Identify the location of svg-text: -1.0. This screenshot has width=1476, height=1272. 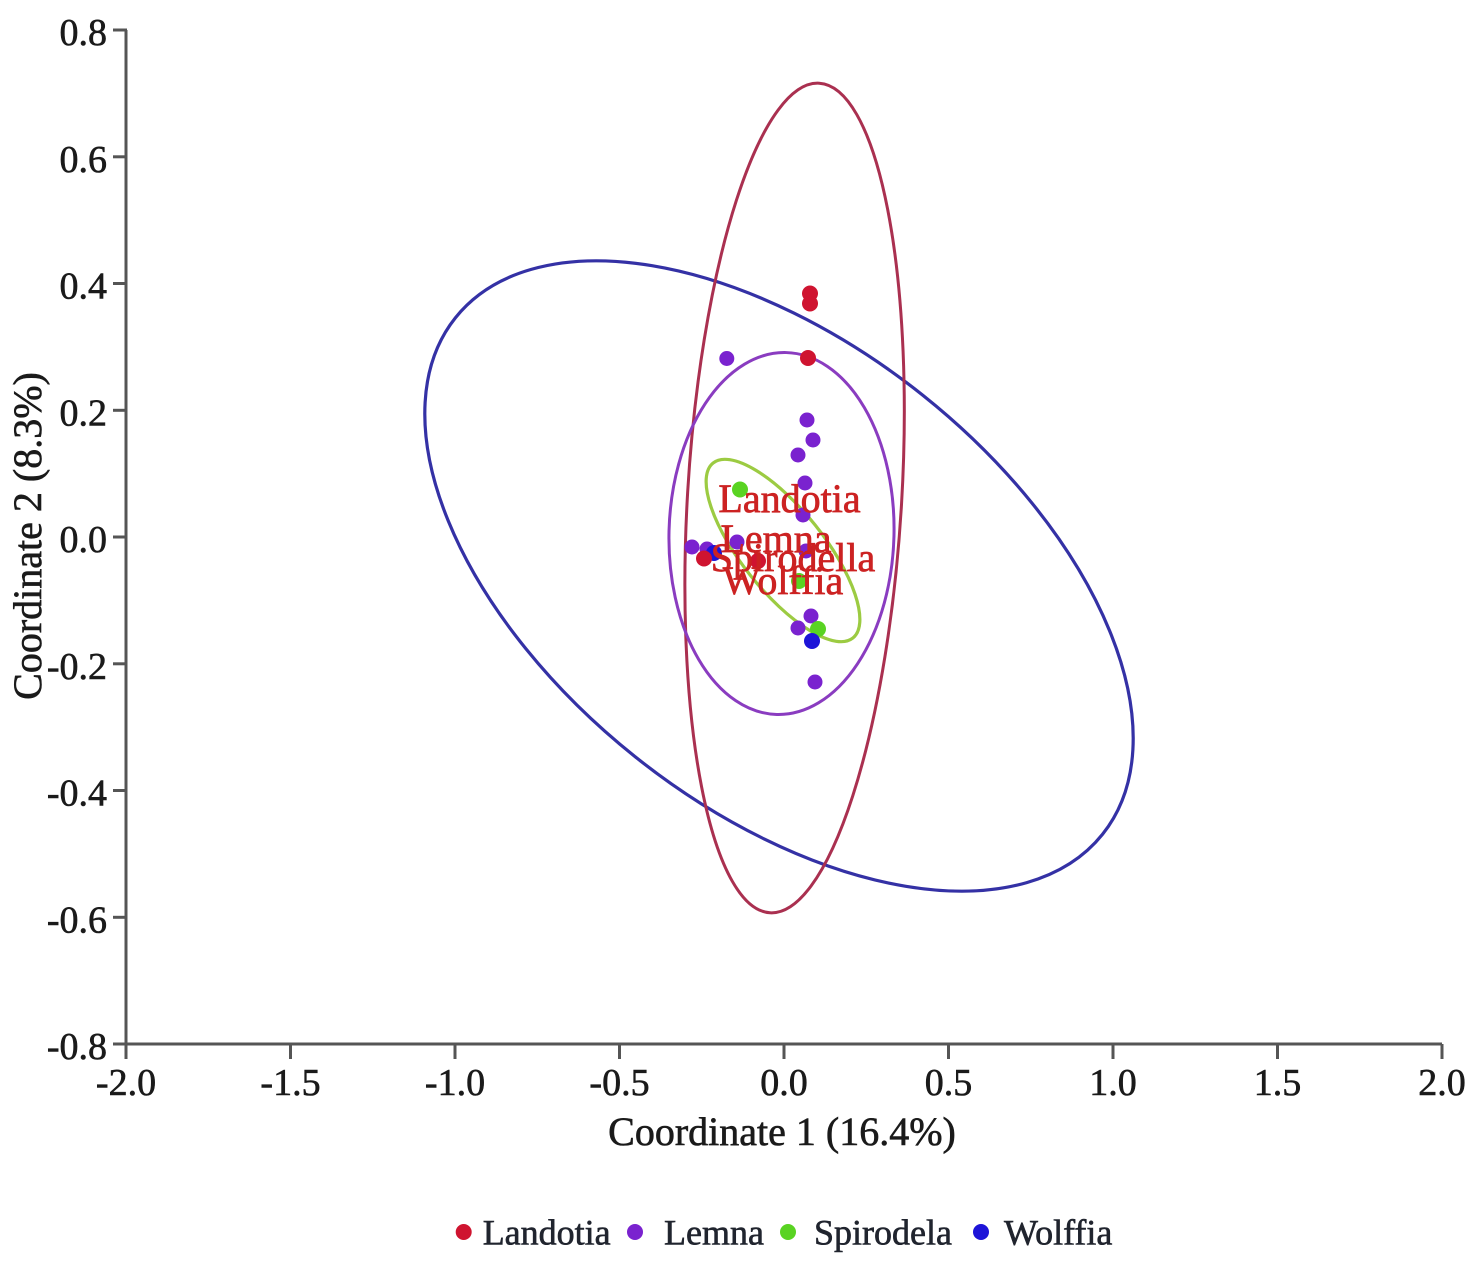
(455, 1083).